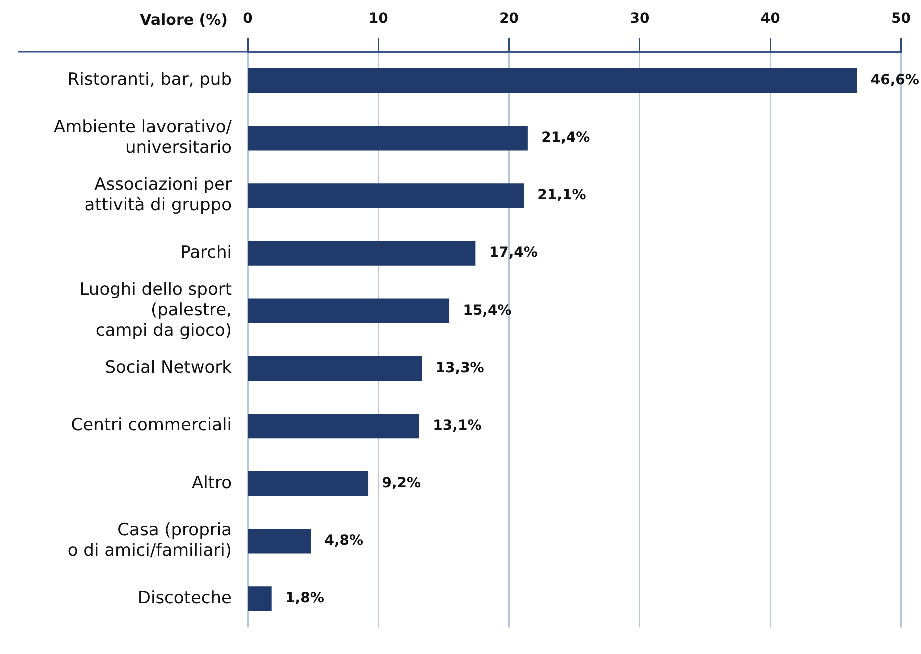  Describe the element at coordinates (460, 368) in the screenshot. I see `data-label: 13,3%` at that location.